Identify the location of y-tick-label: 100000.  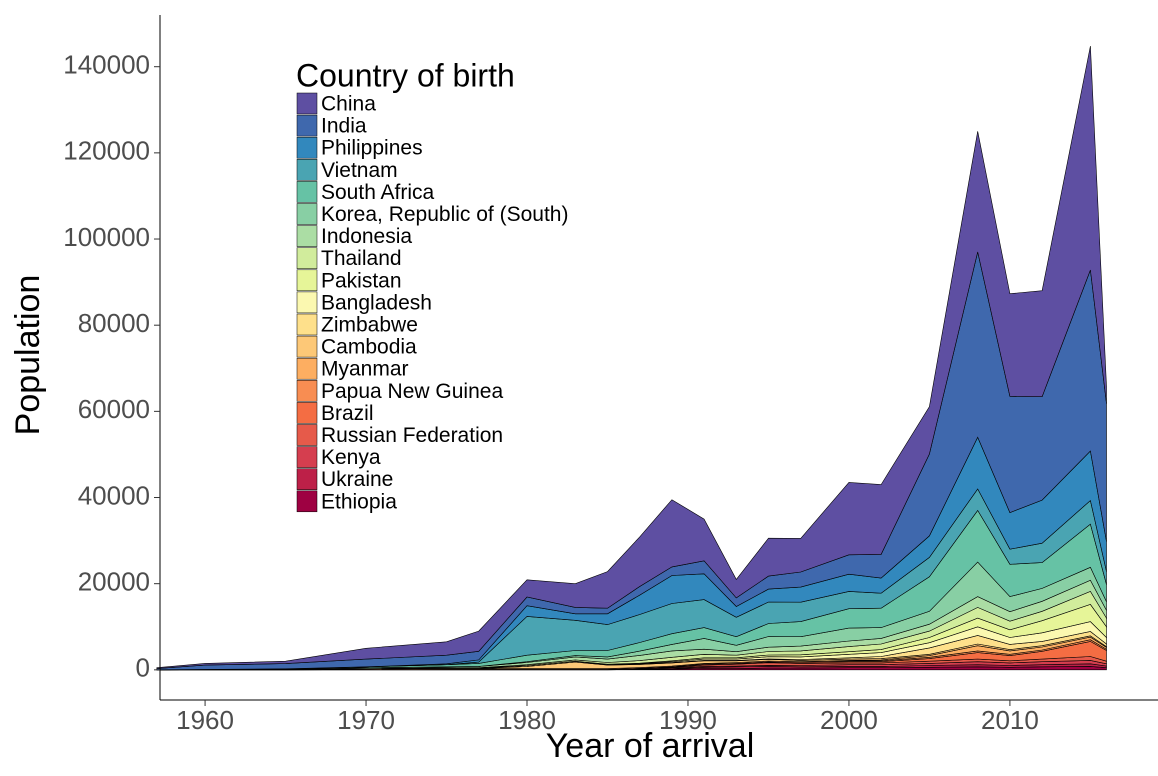
(106, 237).